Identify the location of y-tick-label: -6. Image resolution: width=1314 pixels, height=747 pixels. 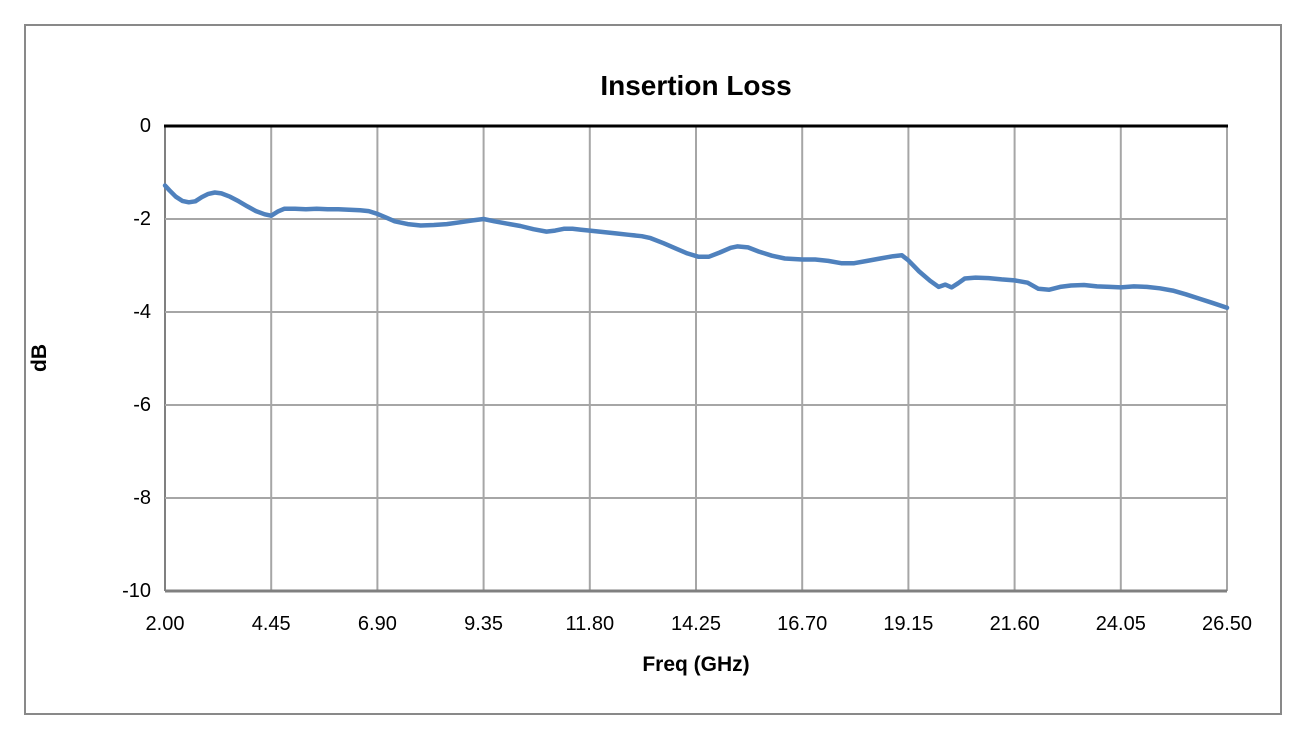
(142, 405).